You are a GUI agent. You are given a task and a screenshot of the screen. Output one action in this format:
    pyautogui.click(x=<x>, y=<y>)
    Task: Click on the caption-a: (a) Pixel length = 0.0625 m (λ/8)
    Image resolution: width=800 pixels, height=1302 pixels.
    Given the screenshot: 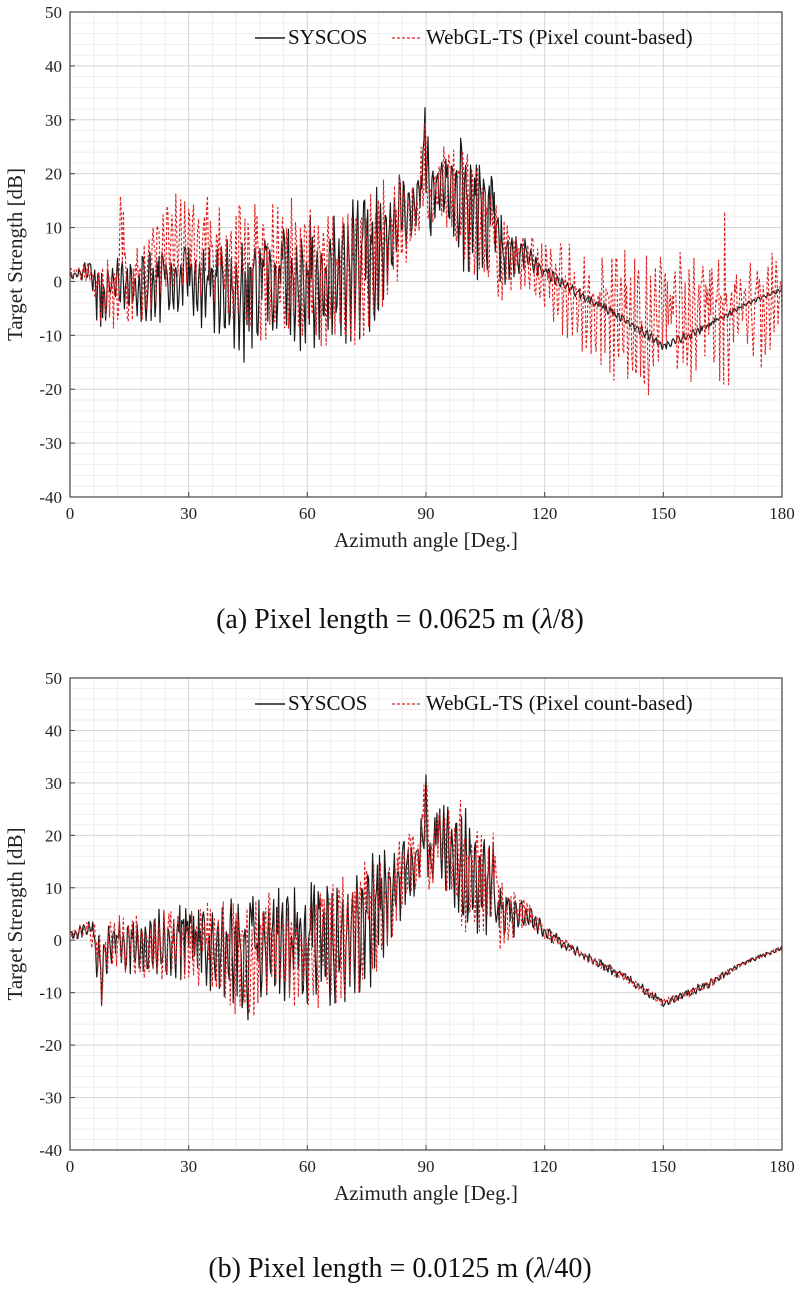 What is the action you would take?
    pyautogui.click(x=400, y=620)
    